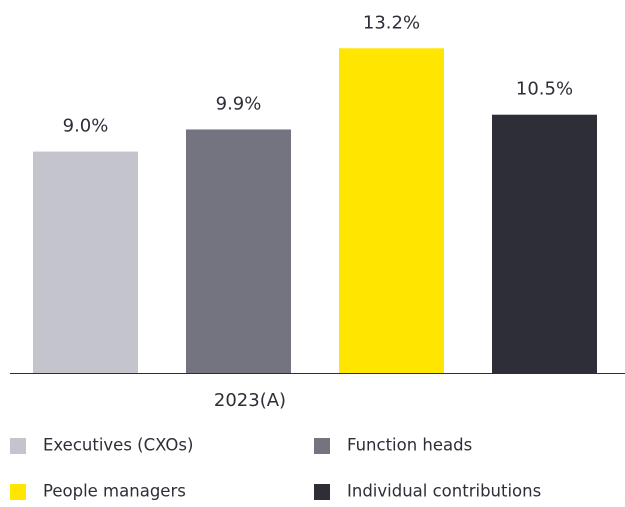 The image size is (625, 507). I want to click on value-label: 13.2%, so click(391, 22).